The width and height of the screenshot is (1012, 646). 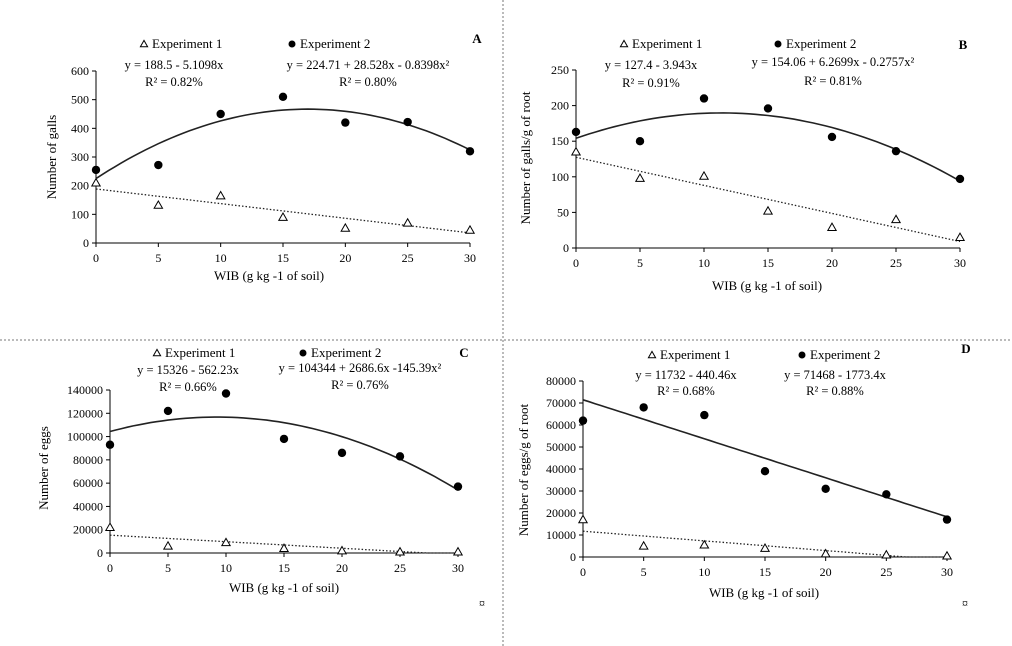 I want to click on trend-equation: y = 104344 + 2686.6x -145.39x², so click(x=360, y=368).